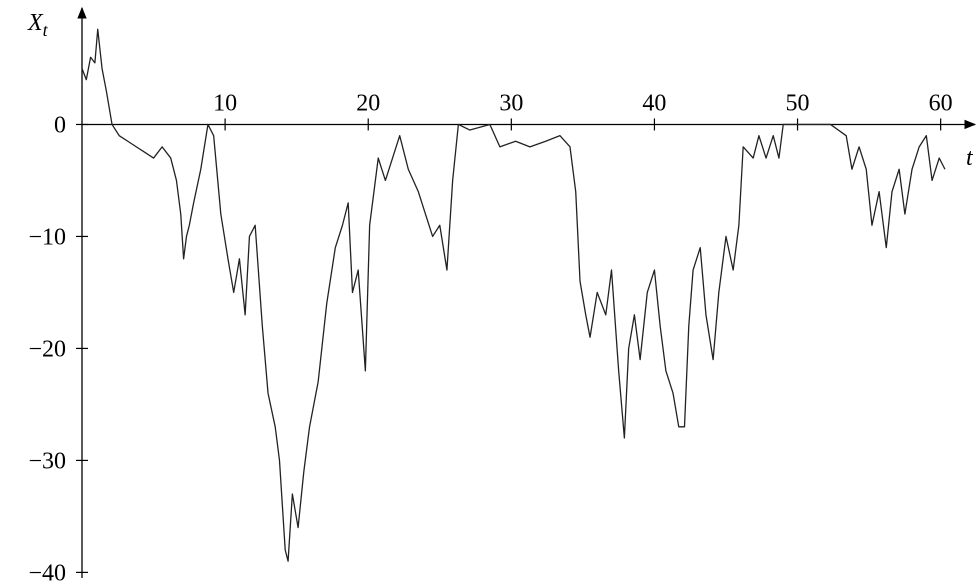 The height and width of the screenshot is (588, 978). What do you see at coordinates (654, 103) in the screenshot?
I see `x-tick-label: 40` at bounding box center [654, 103].